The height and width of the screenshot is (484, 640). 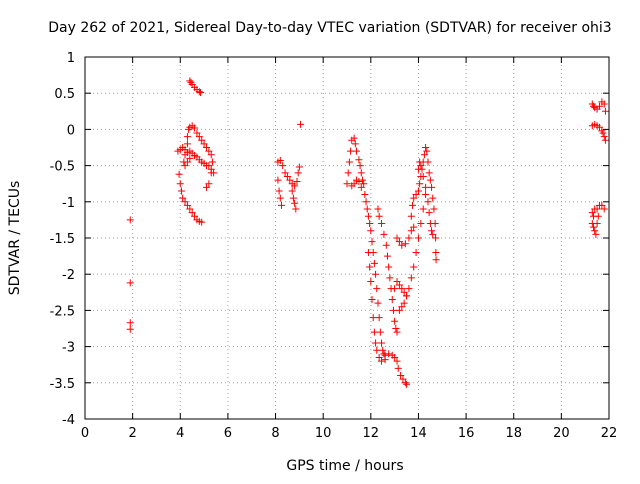 I want to click on y-tick-label: -1.5, so click(x=62, y=239).